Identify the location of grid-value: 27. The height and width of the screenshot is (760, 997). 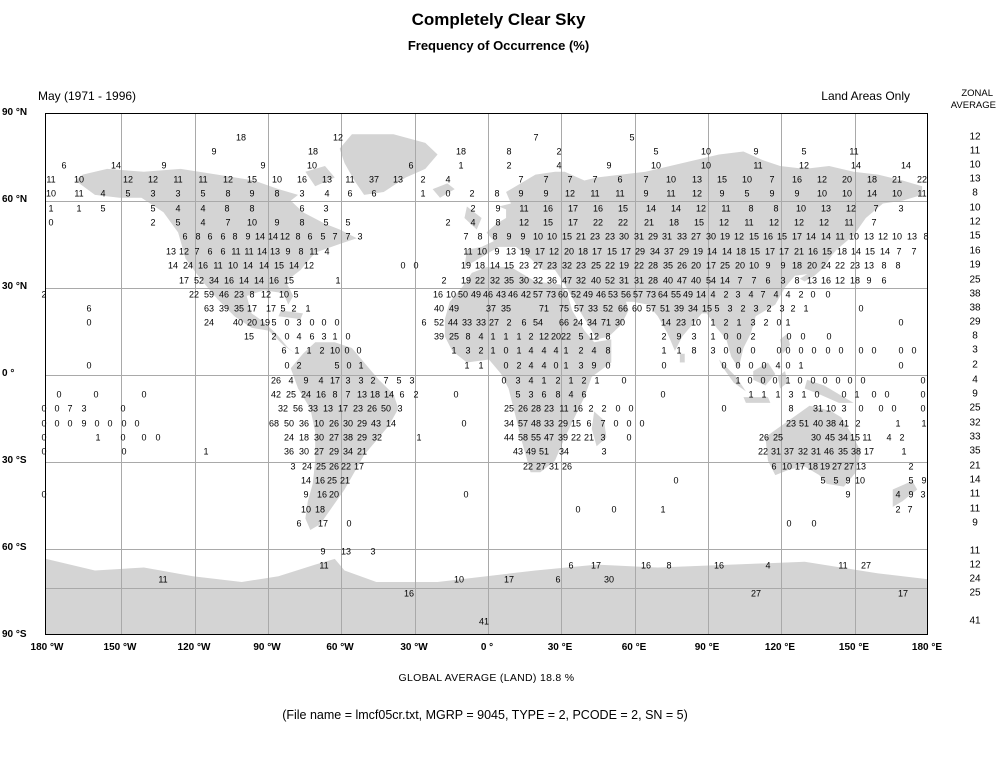
(334, 437).